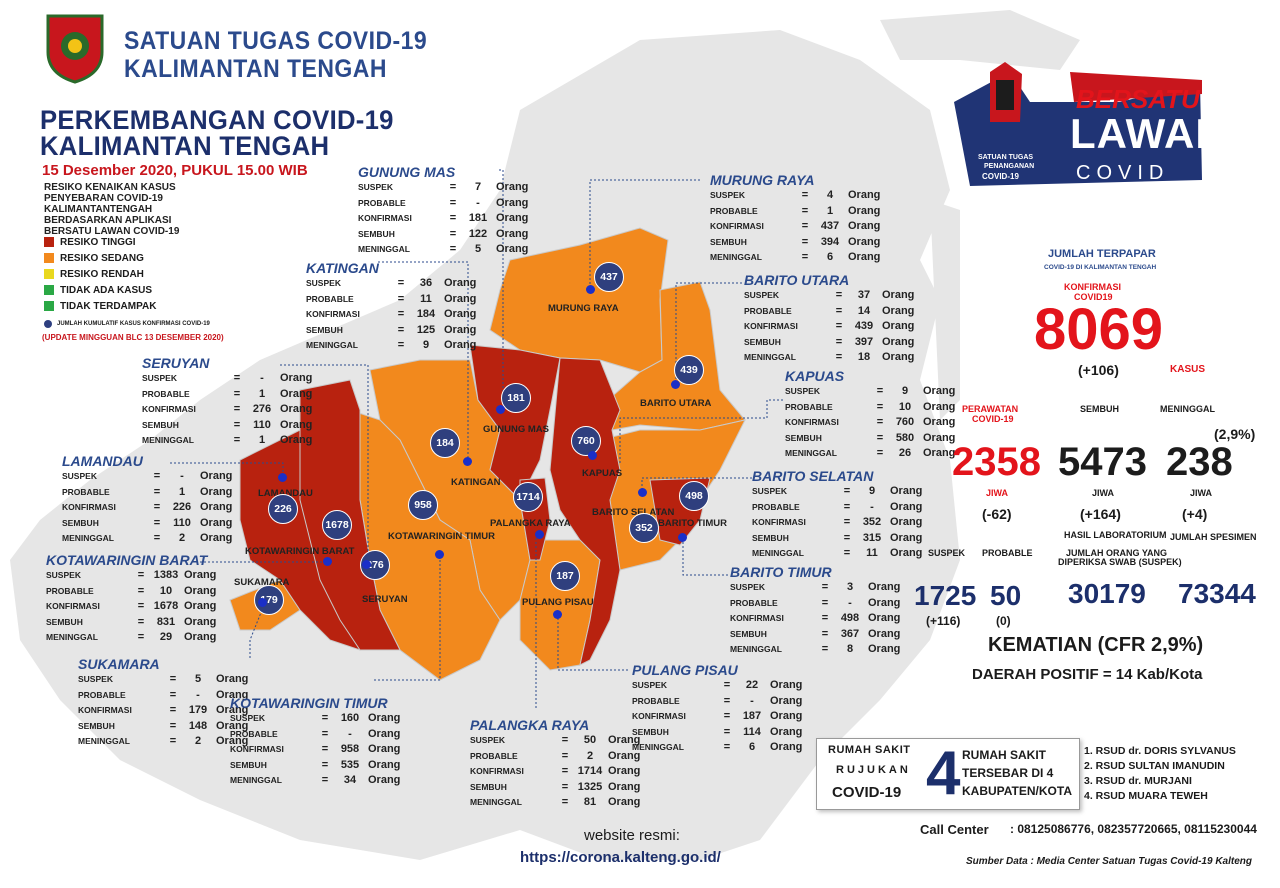  Describe the element at coordinates (315, 719) in the screenshot. I see `stat-row: SUSPEK = 160 Orang` at that location.